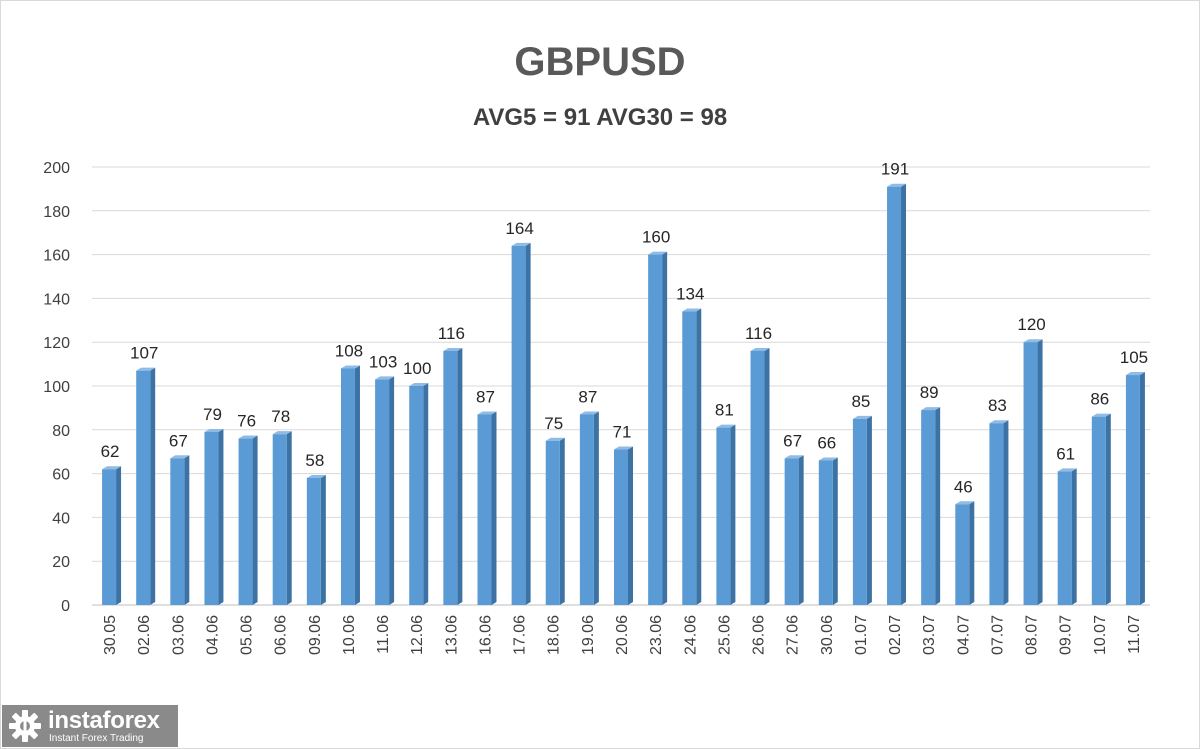 This screenshot has height=749, width=1200. Describe the element at coordinates (110, 635) in the screenshot. I see `x-tick-label: 30.05` at that location.